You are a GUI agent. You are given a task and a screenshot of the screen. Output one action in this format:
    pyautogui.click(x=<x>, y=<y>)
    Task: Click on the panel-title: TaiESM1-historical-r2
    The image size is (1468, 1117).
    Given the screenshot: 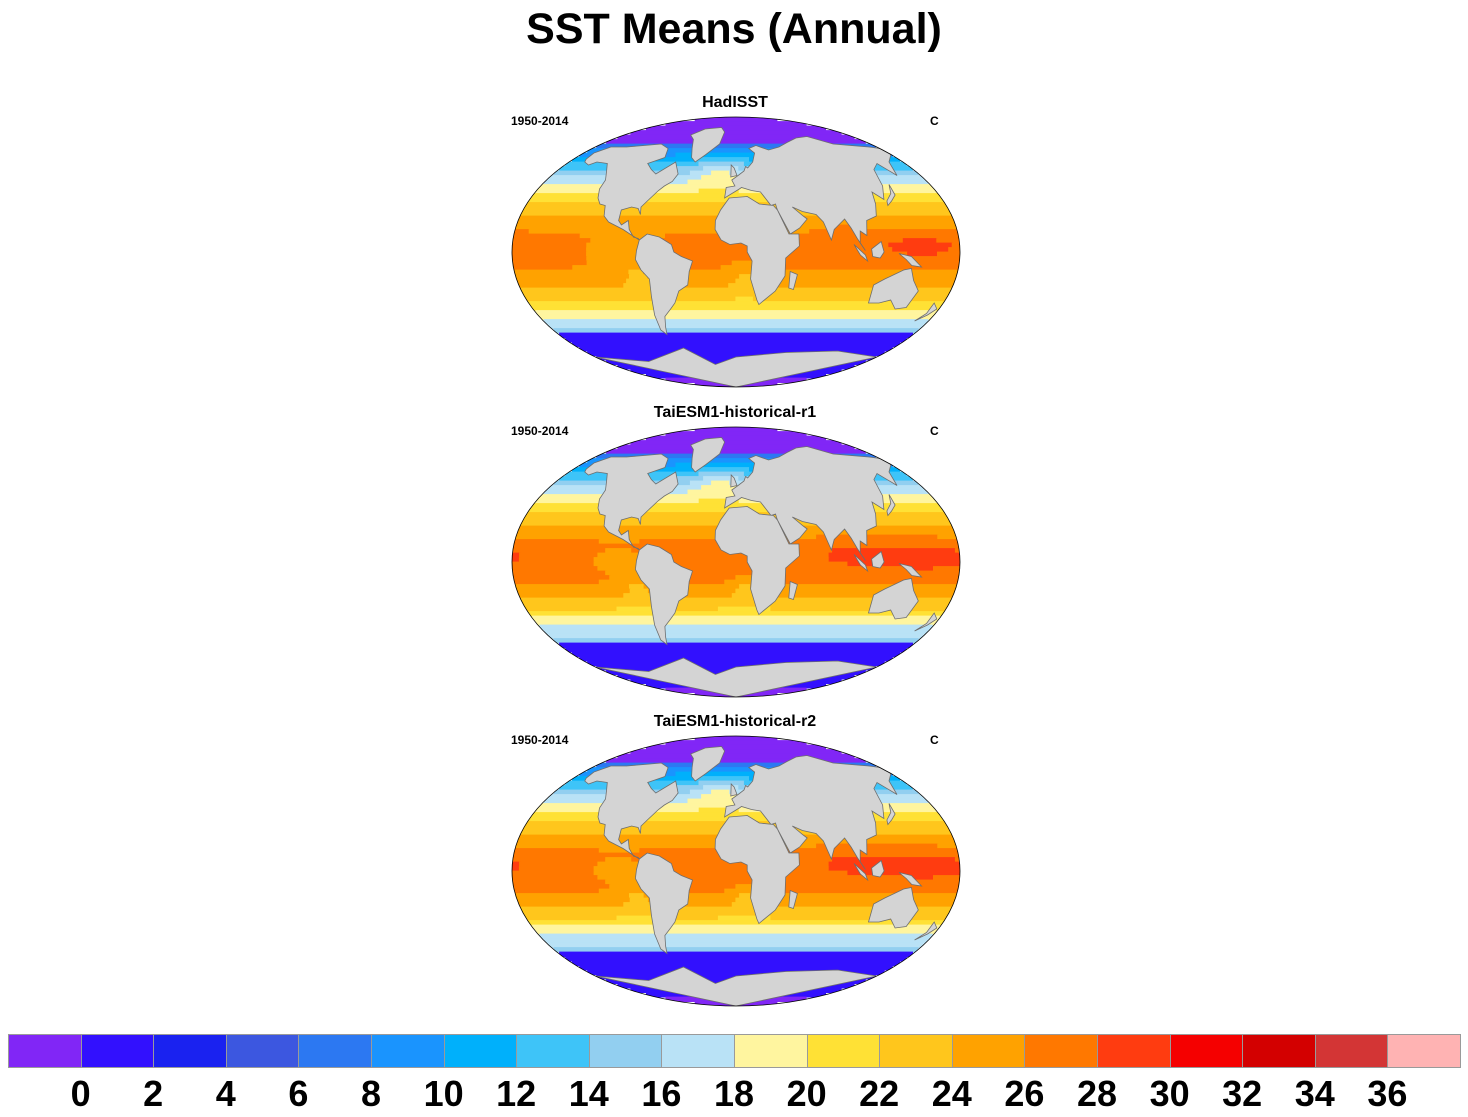 What is the action you would take?
    pyautogui.click(x=735, y=721)
    